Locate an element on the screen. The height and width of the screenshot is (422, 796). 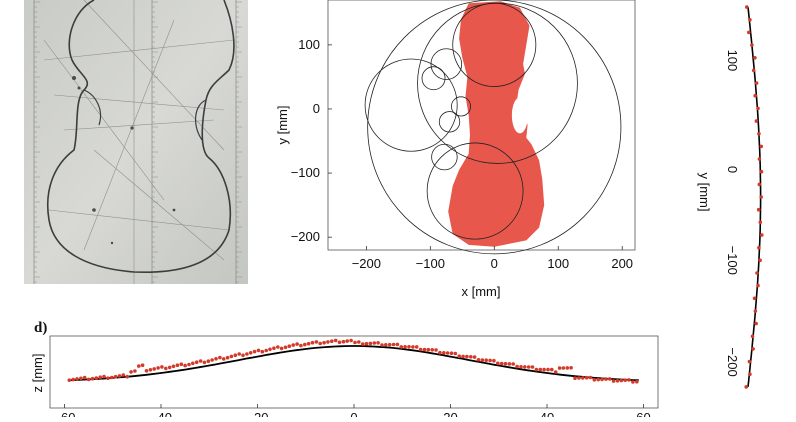
x-tick-label: −200 is located at coordinates (366, 263).